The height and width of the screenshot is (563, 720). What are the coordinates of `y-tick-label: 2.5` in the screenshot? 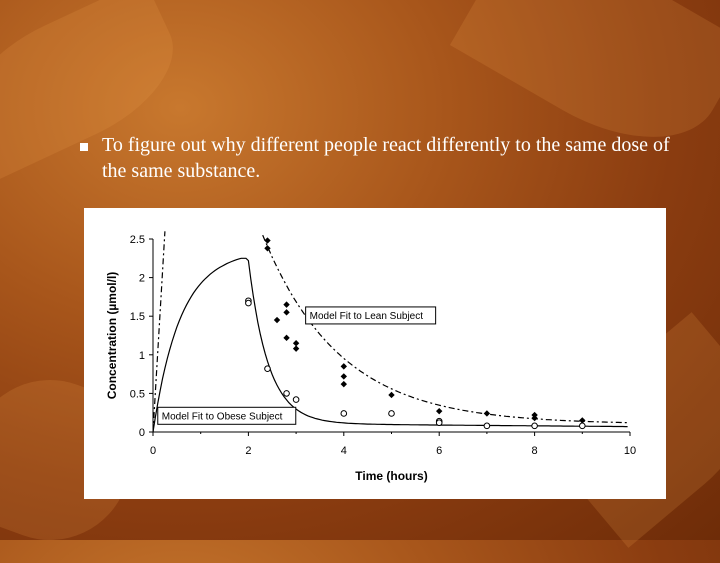 It's located at (137, 240).